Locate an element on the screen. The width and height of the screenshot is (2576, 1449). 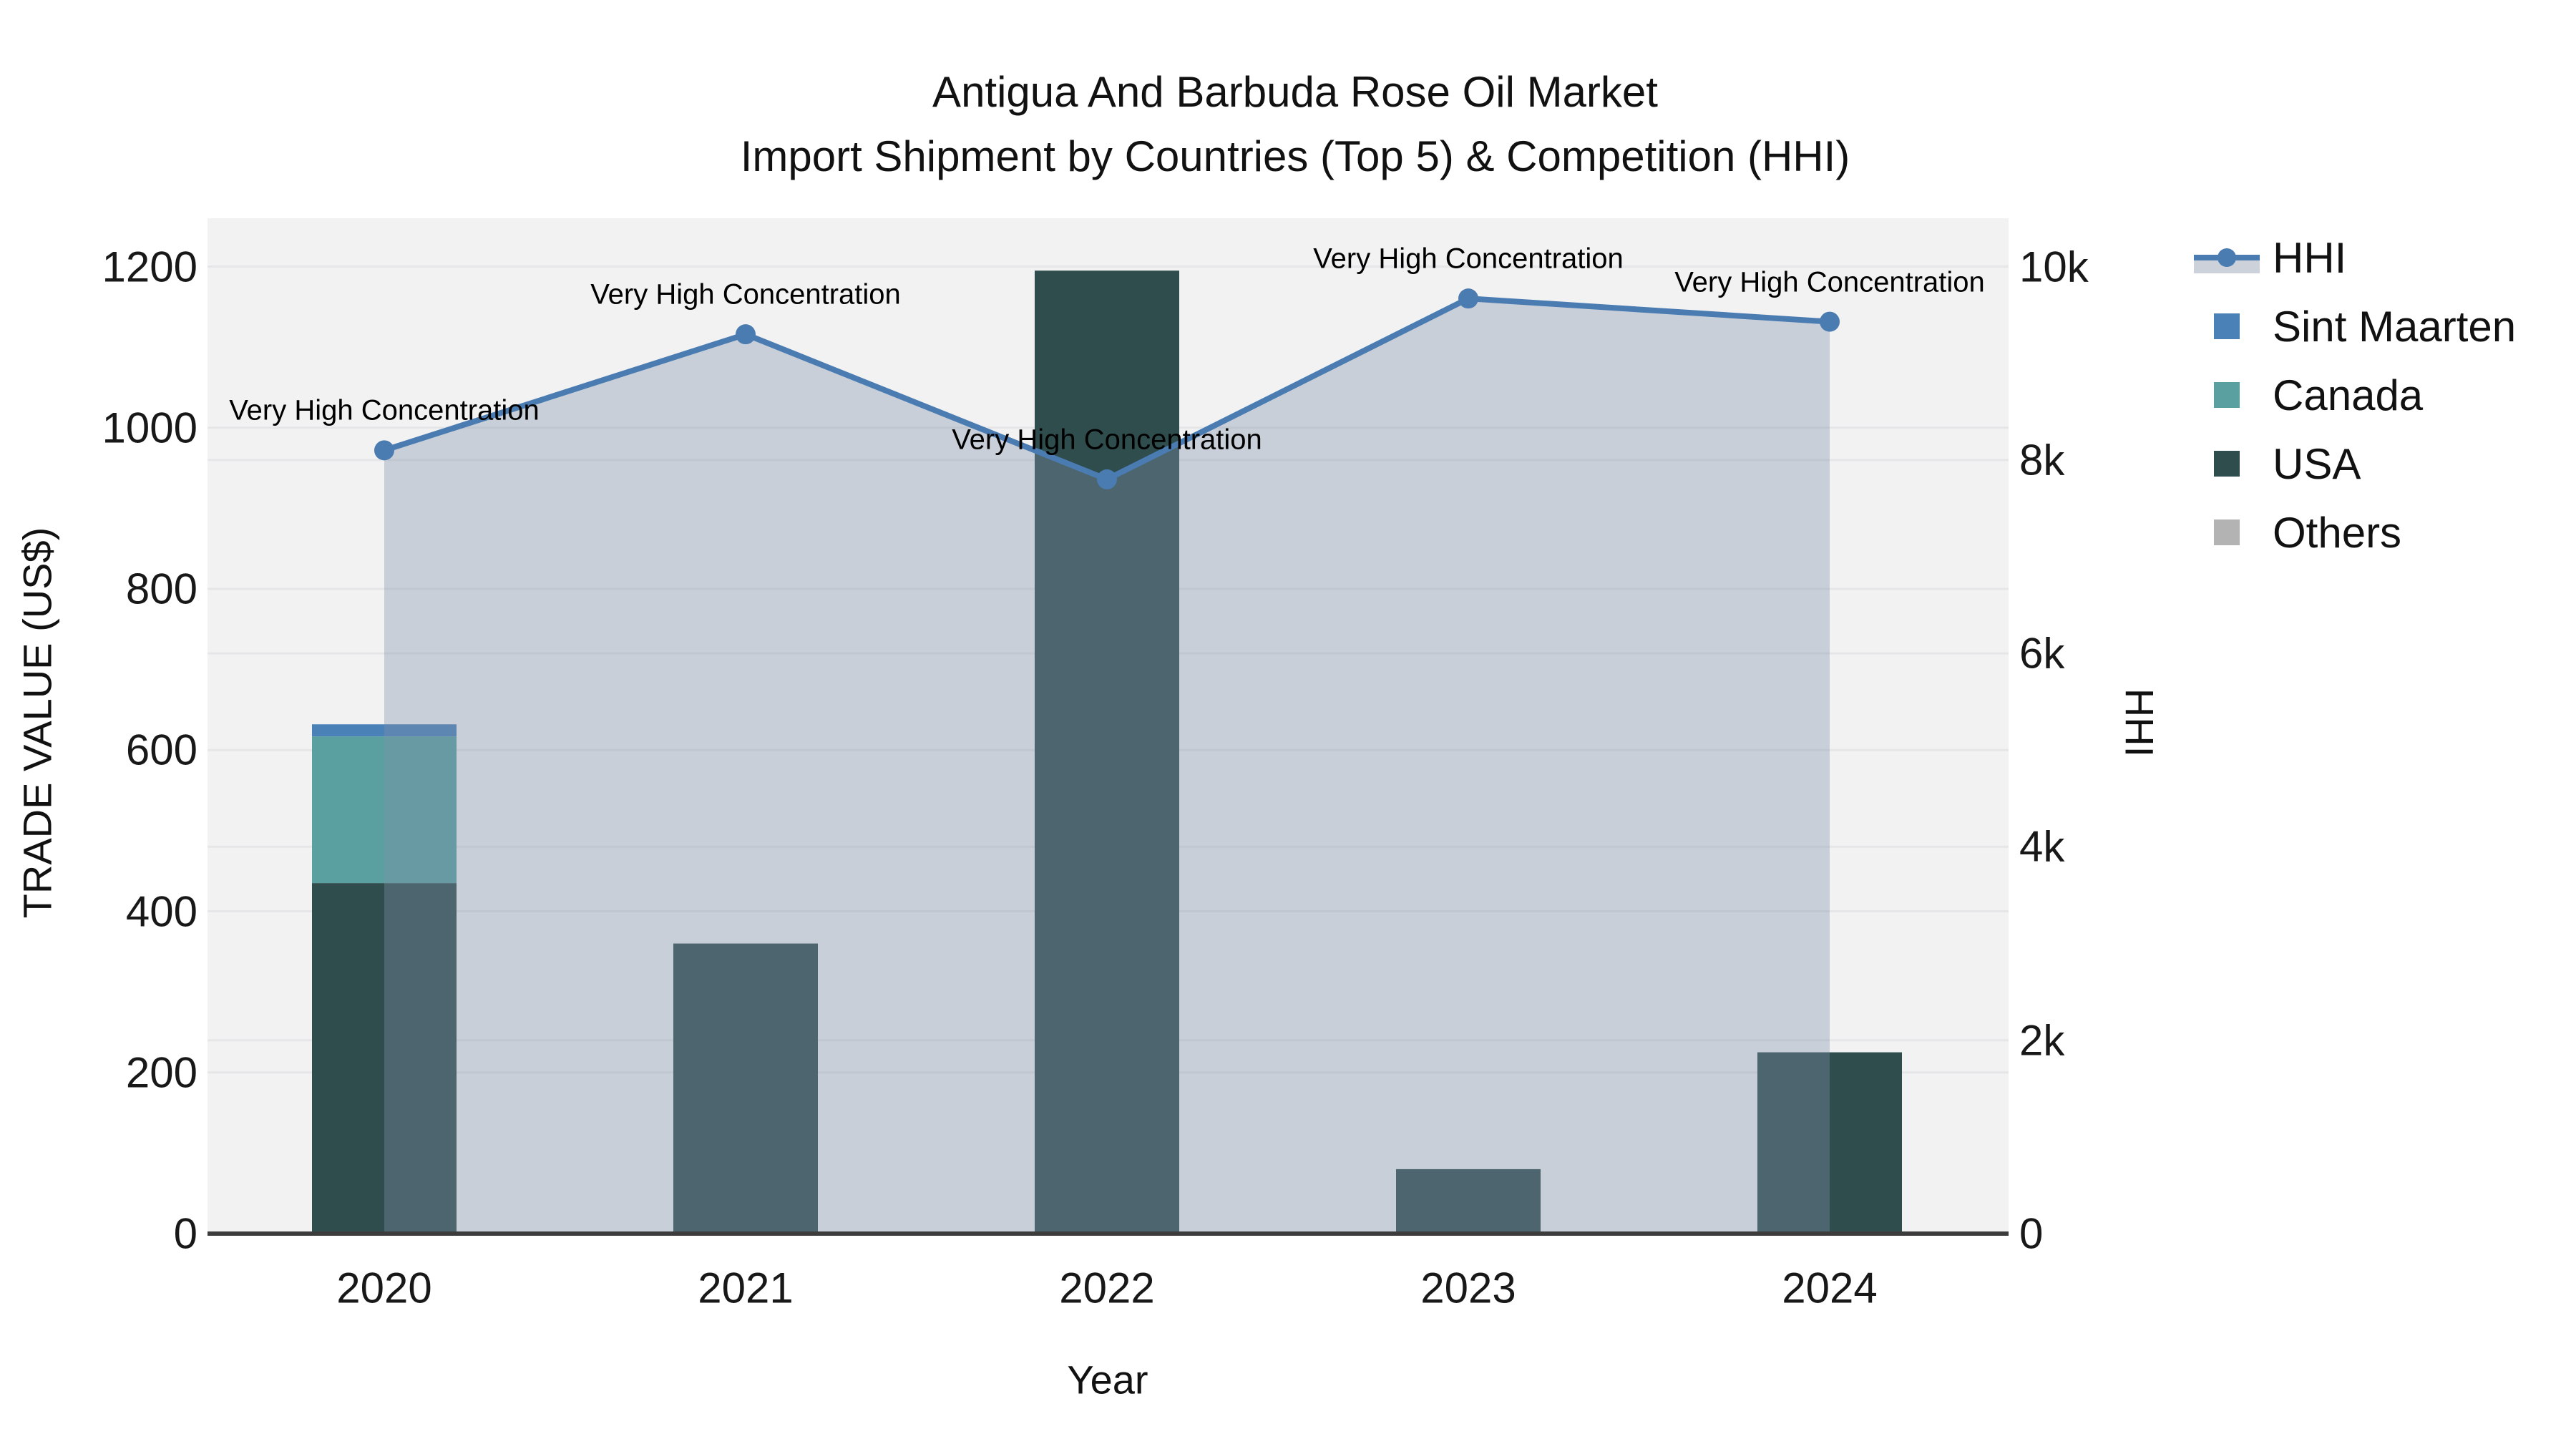
left-axis-title: TRADE VALUE (US$) is located at coordinates (37, 723).